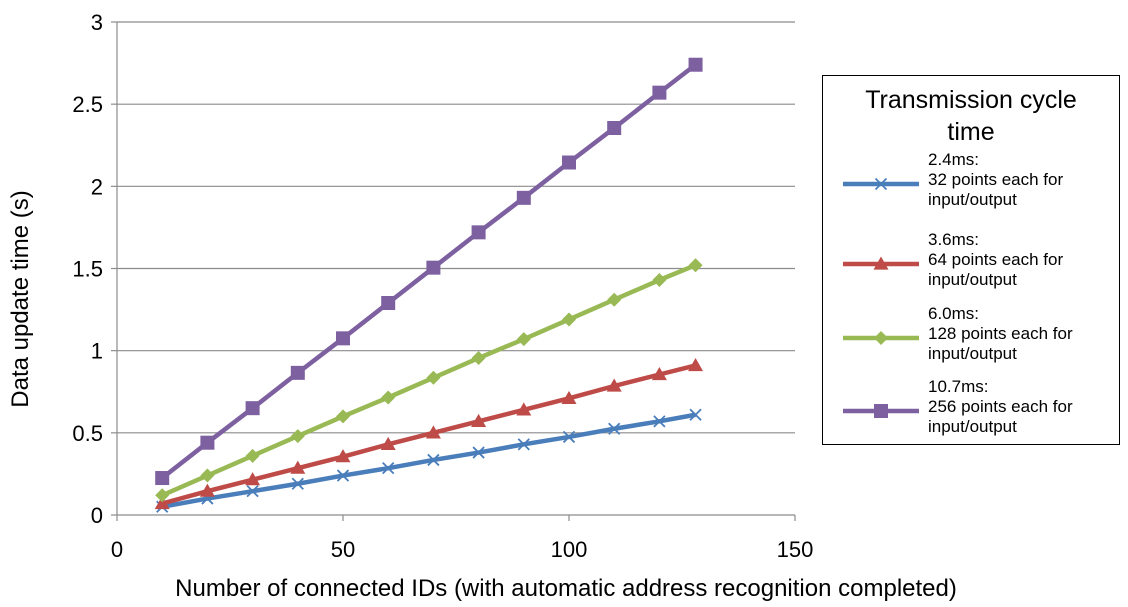  What do you see at coordinates (954, 239) in the screenshot?
I see `legend-label-line: 3.6ms:` at bounding box center [954, 239].